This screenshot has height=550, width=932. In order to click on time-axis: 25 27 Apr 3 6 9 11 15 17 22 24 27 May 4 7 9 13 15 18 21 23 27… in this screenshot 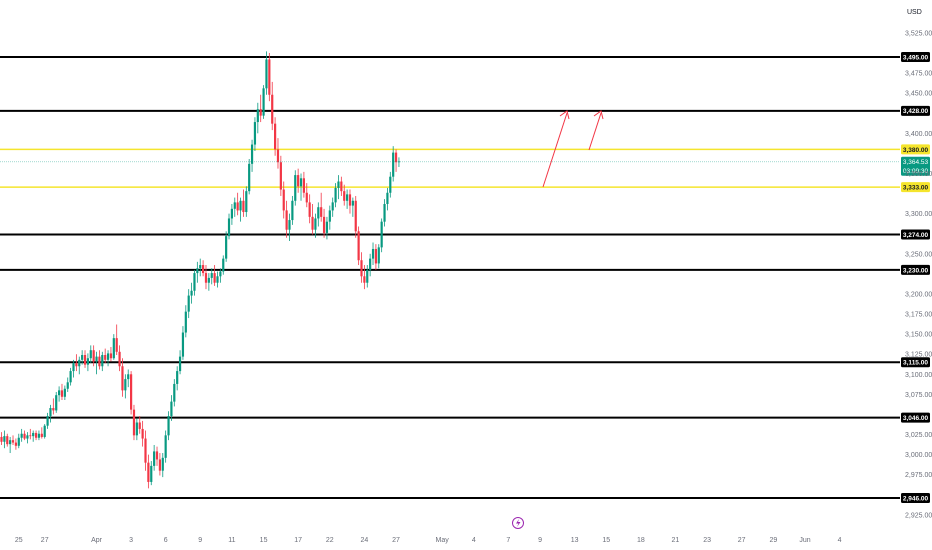, I will do `click(428, 531)`.